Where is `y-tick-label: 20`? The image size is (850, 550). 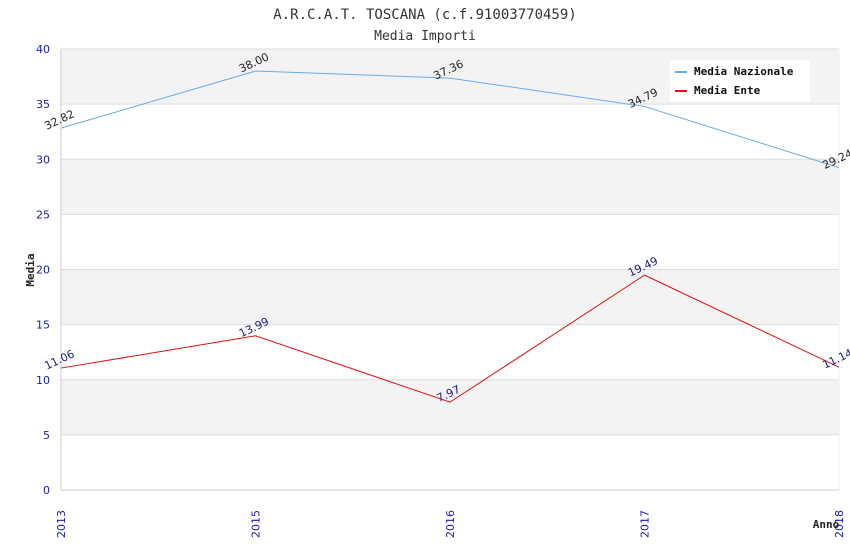 y-tick-label: 20 is located at coordinates (43, 270).